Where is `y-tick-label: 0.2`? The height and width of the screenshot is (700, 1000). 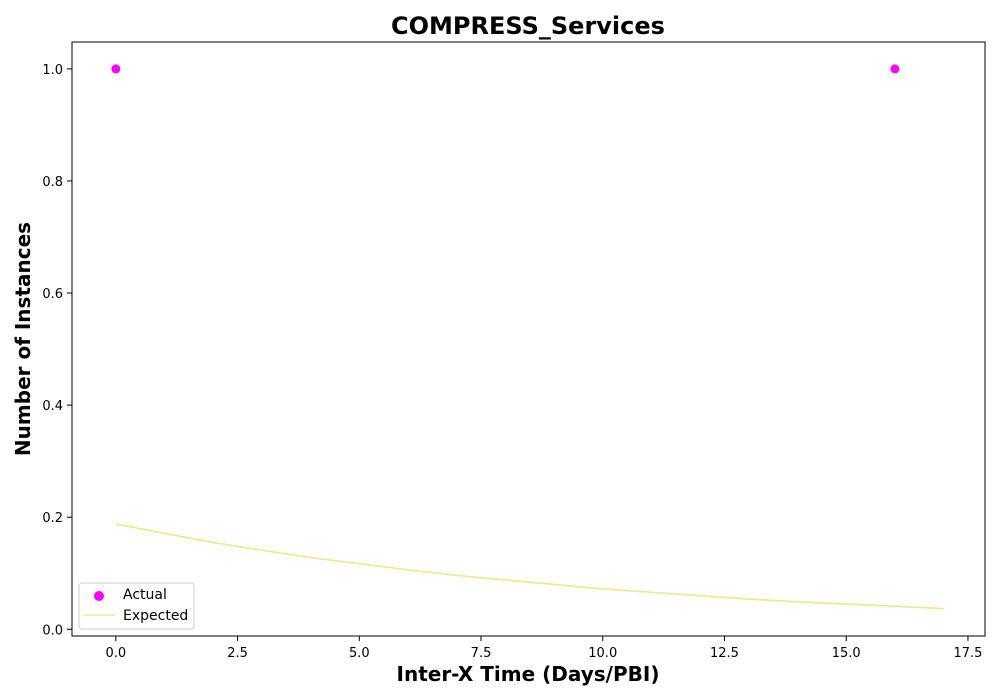 y-tick-label: 0.2 is located at coordinates (52, 518).